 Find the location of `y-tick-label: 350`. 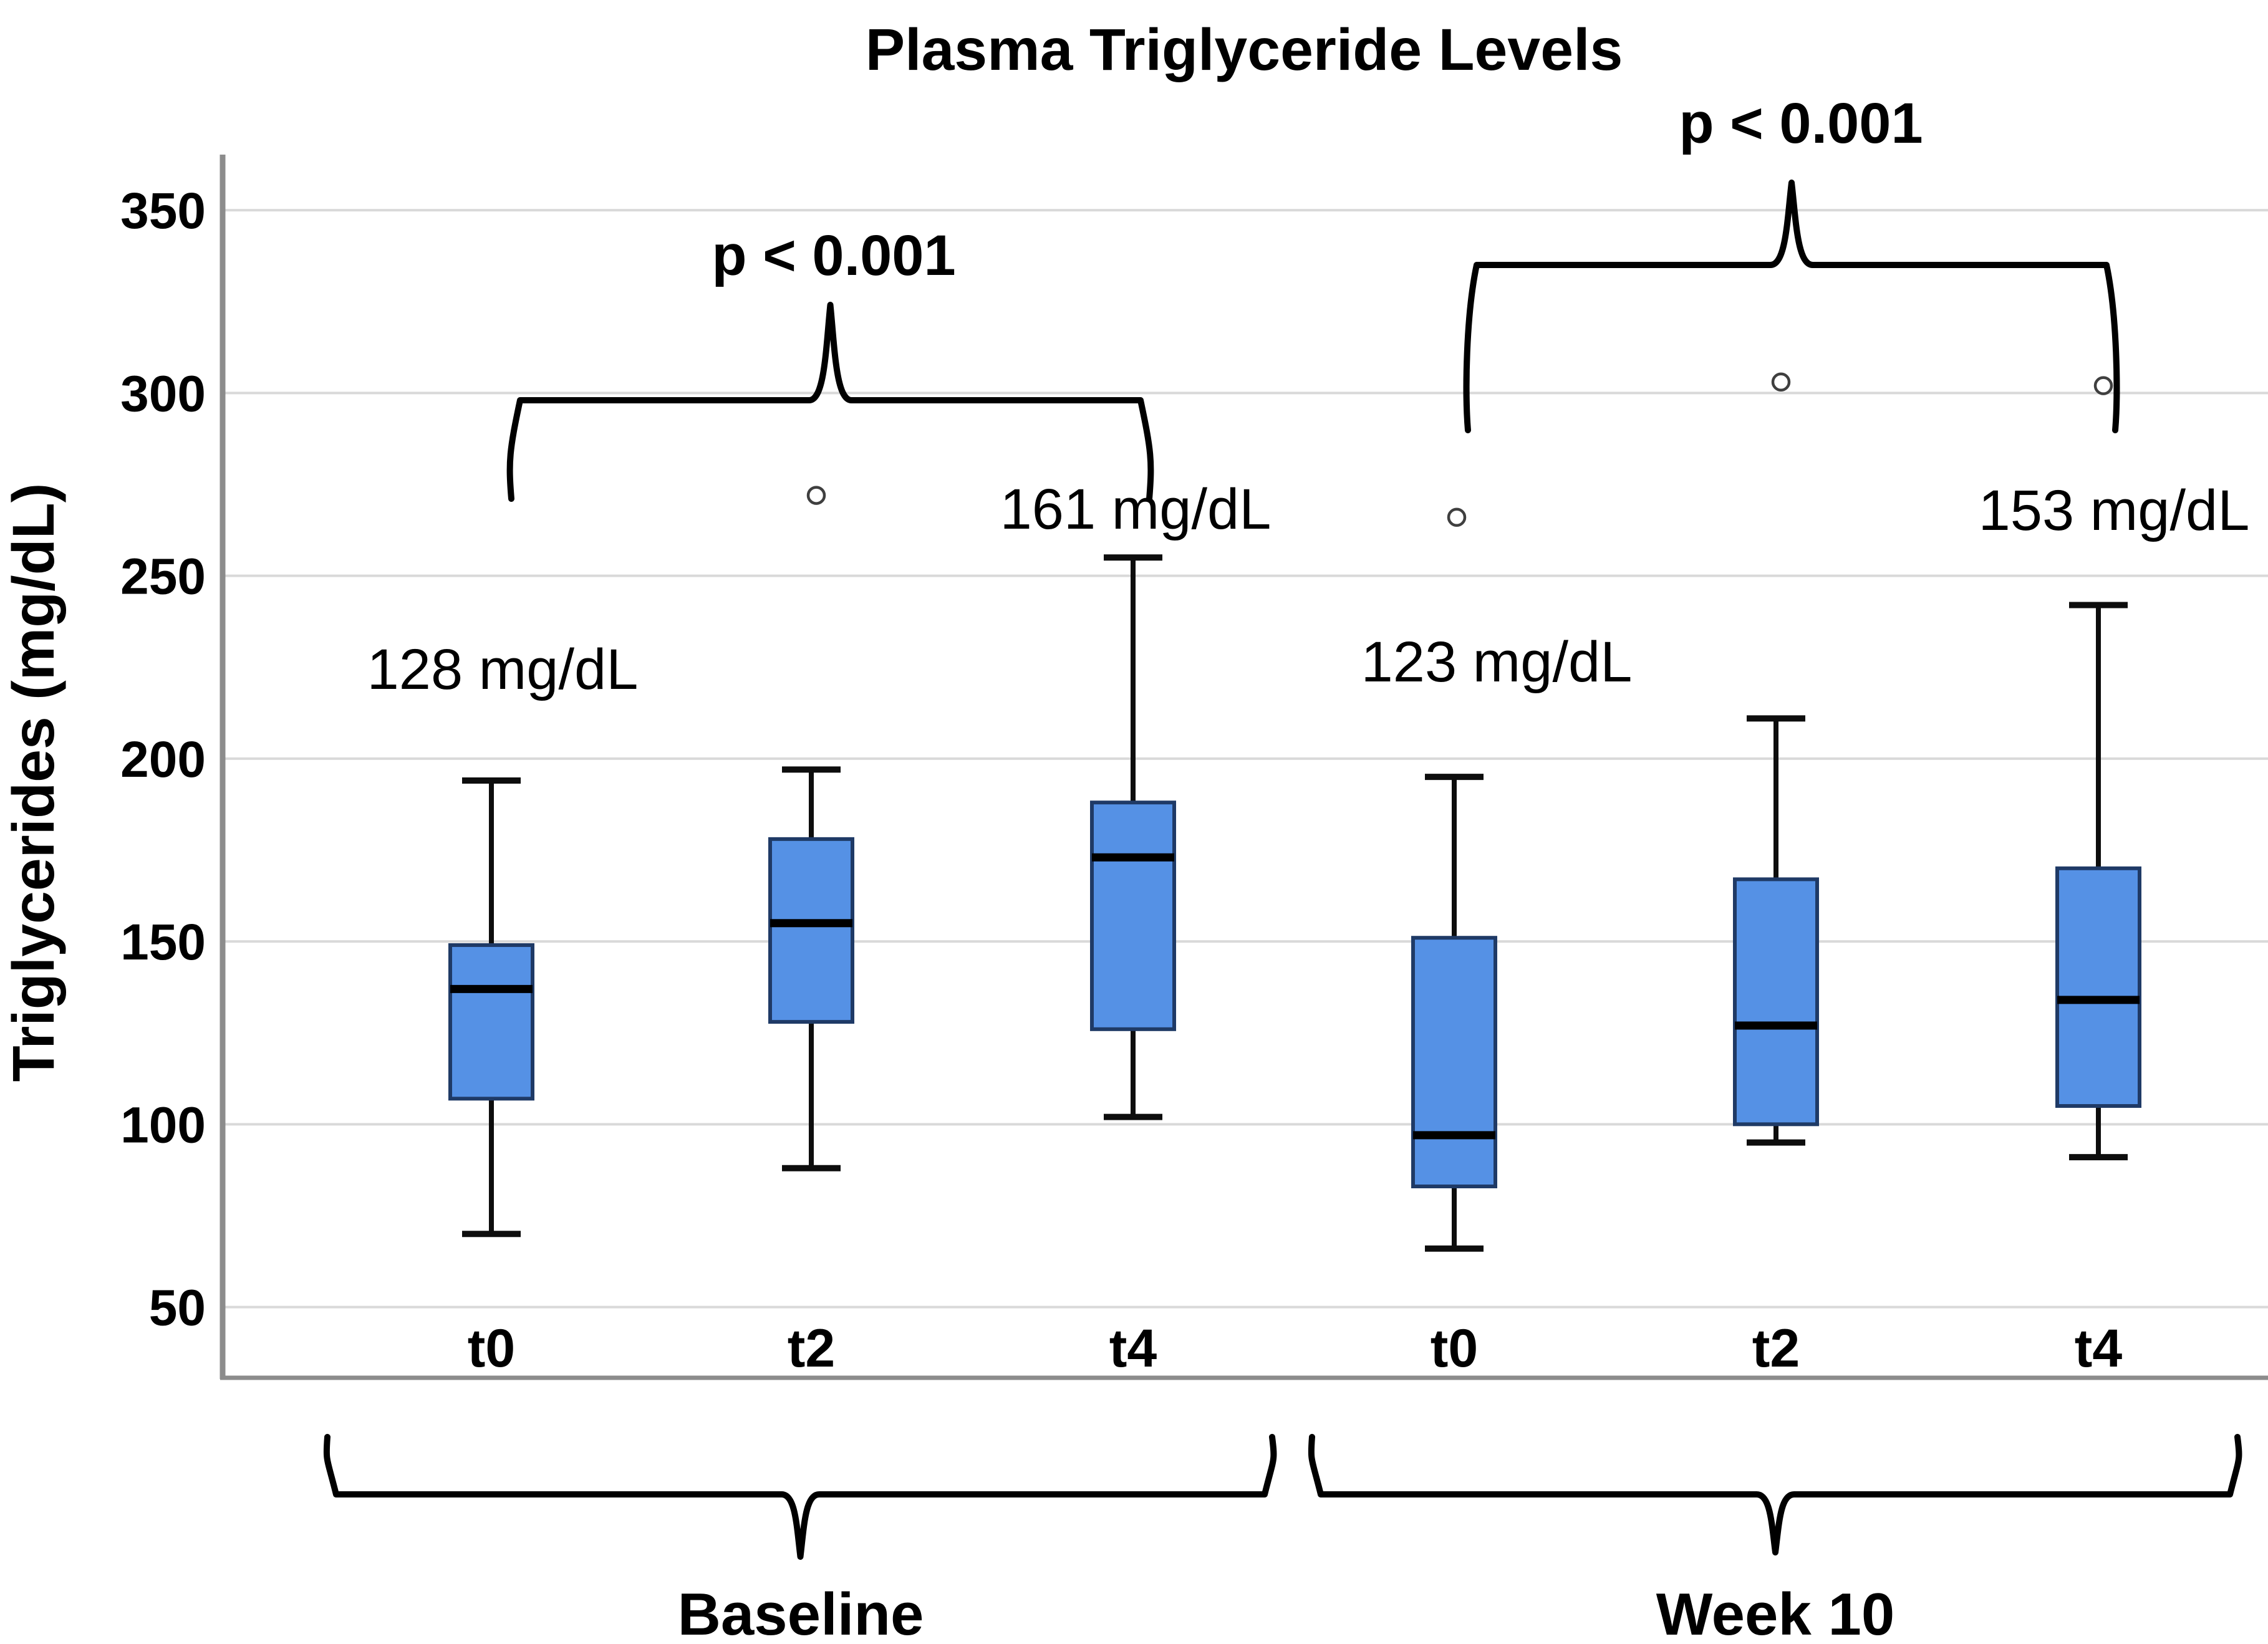

y-tick-label: 350 is located at coordinates (163, 211).